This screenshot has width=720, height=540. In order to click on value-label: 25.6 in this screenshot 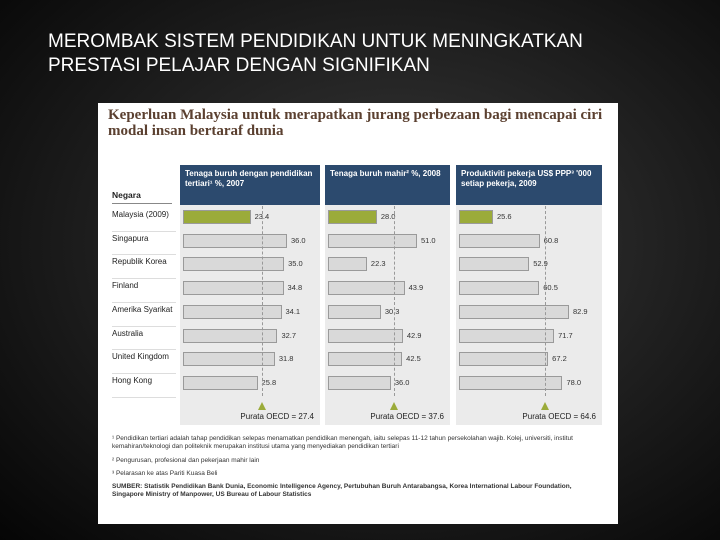, I will do `click(504, 216)`.